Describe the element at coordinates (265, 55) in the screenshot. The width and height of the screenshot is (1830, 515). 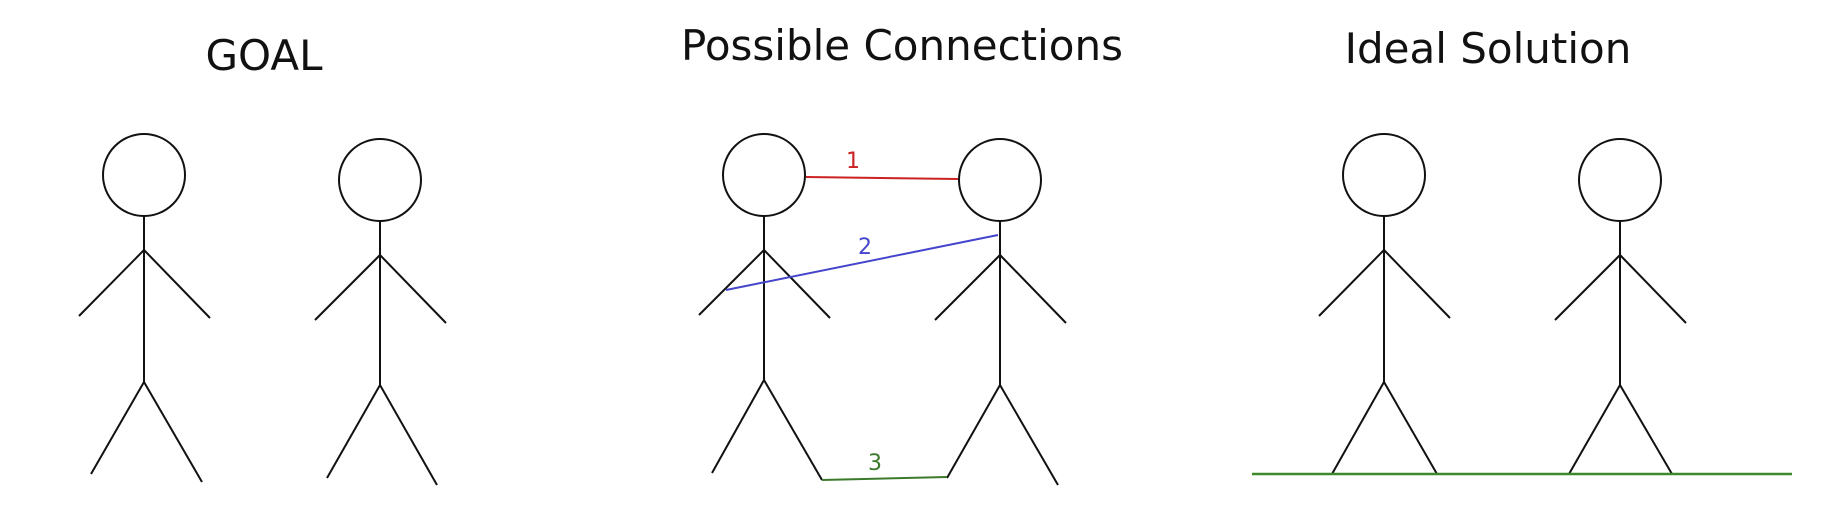
I see `panel-title-goal: GOAL` at that location.